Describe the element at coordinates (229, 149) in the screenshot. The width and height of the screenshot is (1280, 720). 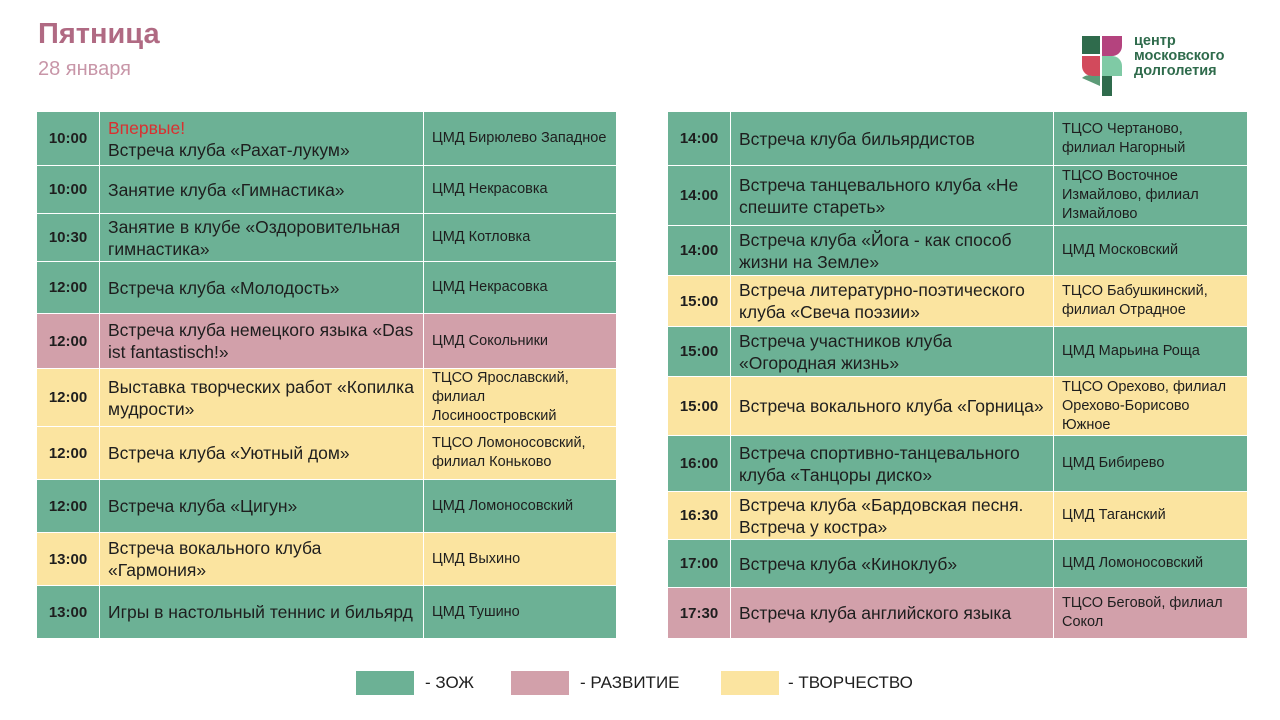
I see `event-title: Встреча клуба «Рахат-лукум»` at that location.